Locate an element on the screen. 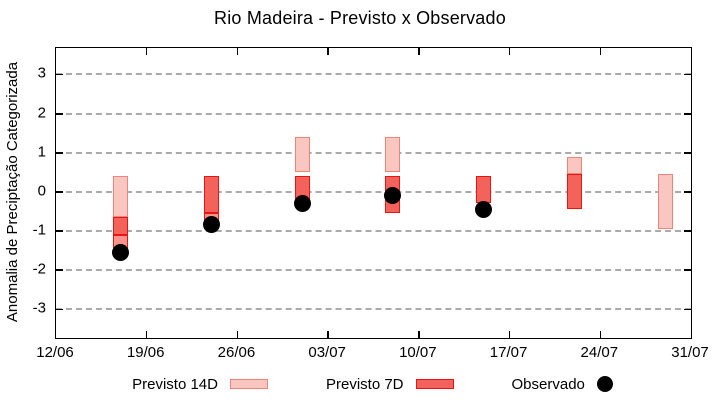 The width and height of the screenshot is (720, 400). legend-previsto14d-swatch is located at coordinates (248, 384).